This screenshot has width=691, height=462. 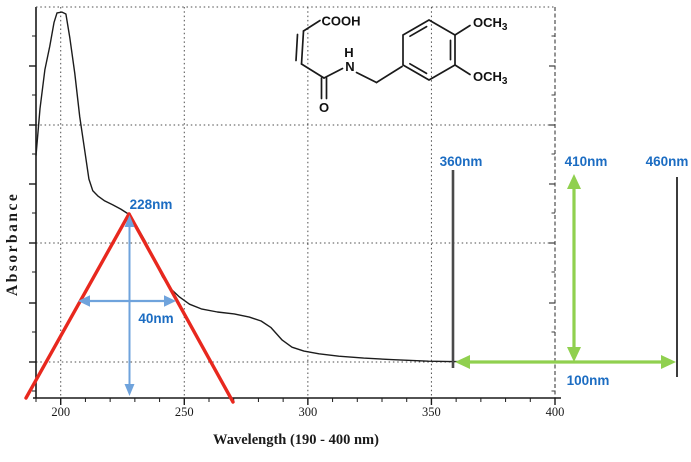 I want to click on cooh-label: COOH, so click(x=341, y=21).